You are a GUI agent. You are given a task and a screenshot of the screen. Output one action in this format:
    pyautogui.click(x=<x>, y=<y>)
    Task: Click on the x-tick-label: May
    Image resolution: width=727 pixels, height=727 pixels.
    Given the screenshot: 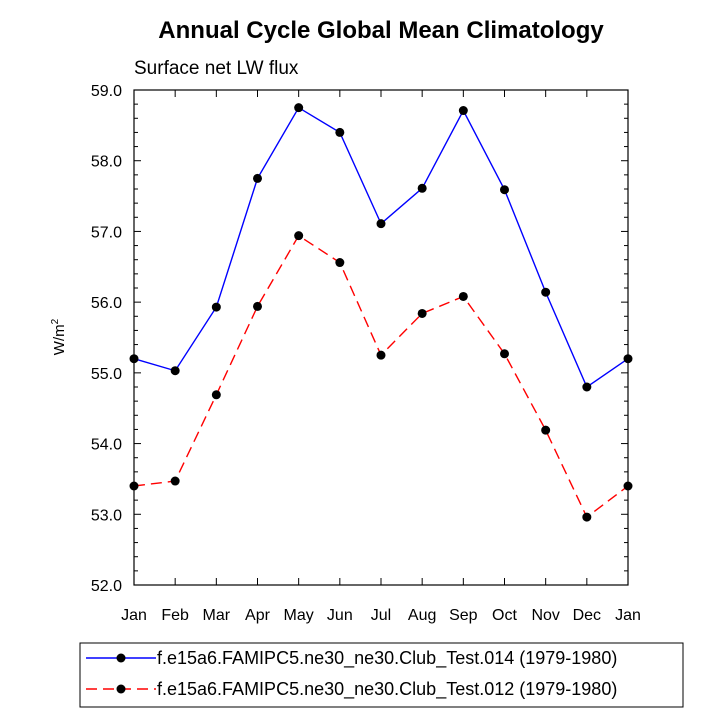 What is the action you would take?
    pyautogui.click(x=299, y=615)
    